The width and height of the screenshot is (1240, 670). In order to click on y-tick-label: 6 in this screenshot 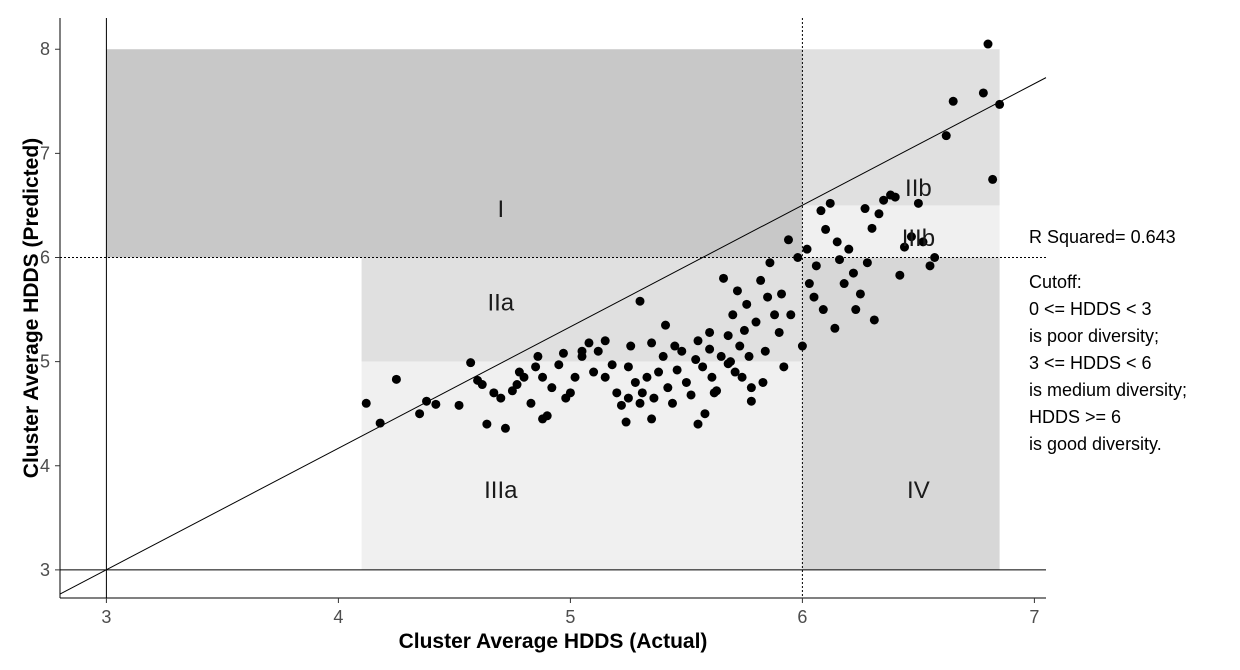, I will do `click(45, 257)`.